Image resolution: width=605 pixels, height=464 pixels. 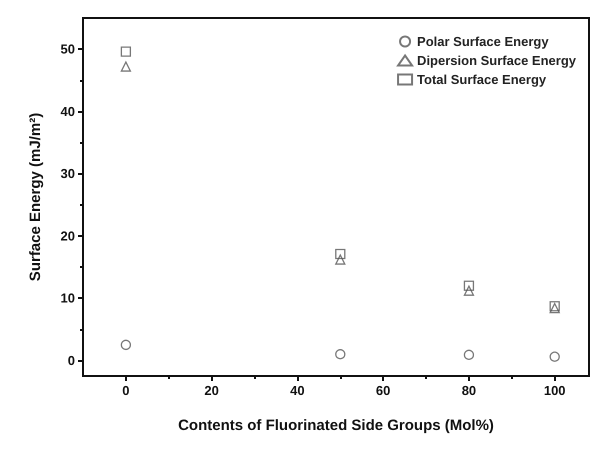 I want to click on x-tick-label: 40, so click(x=297, y=390).